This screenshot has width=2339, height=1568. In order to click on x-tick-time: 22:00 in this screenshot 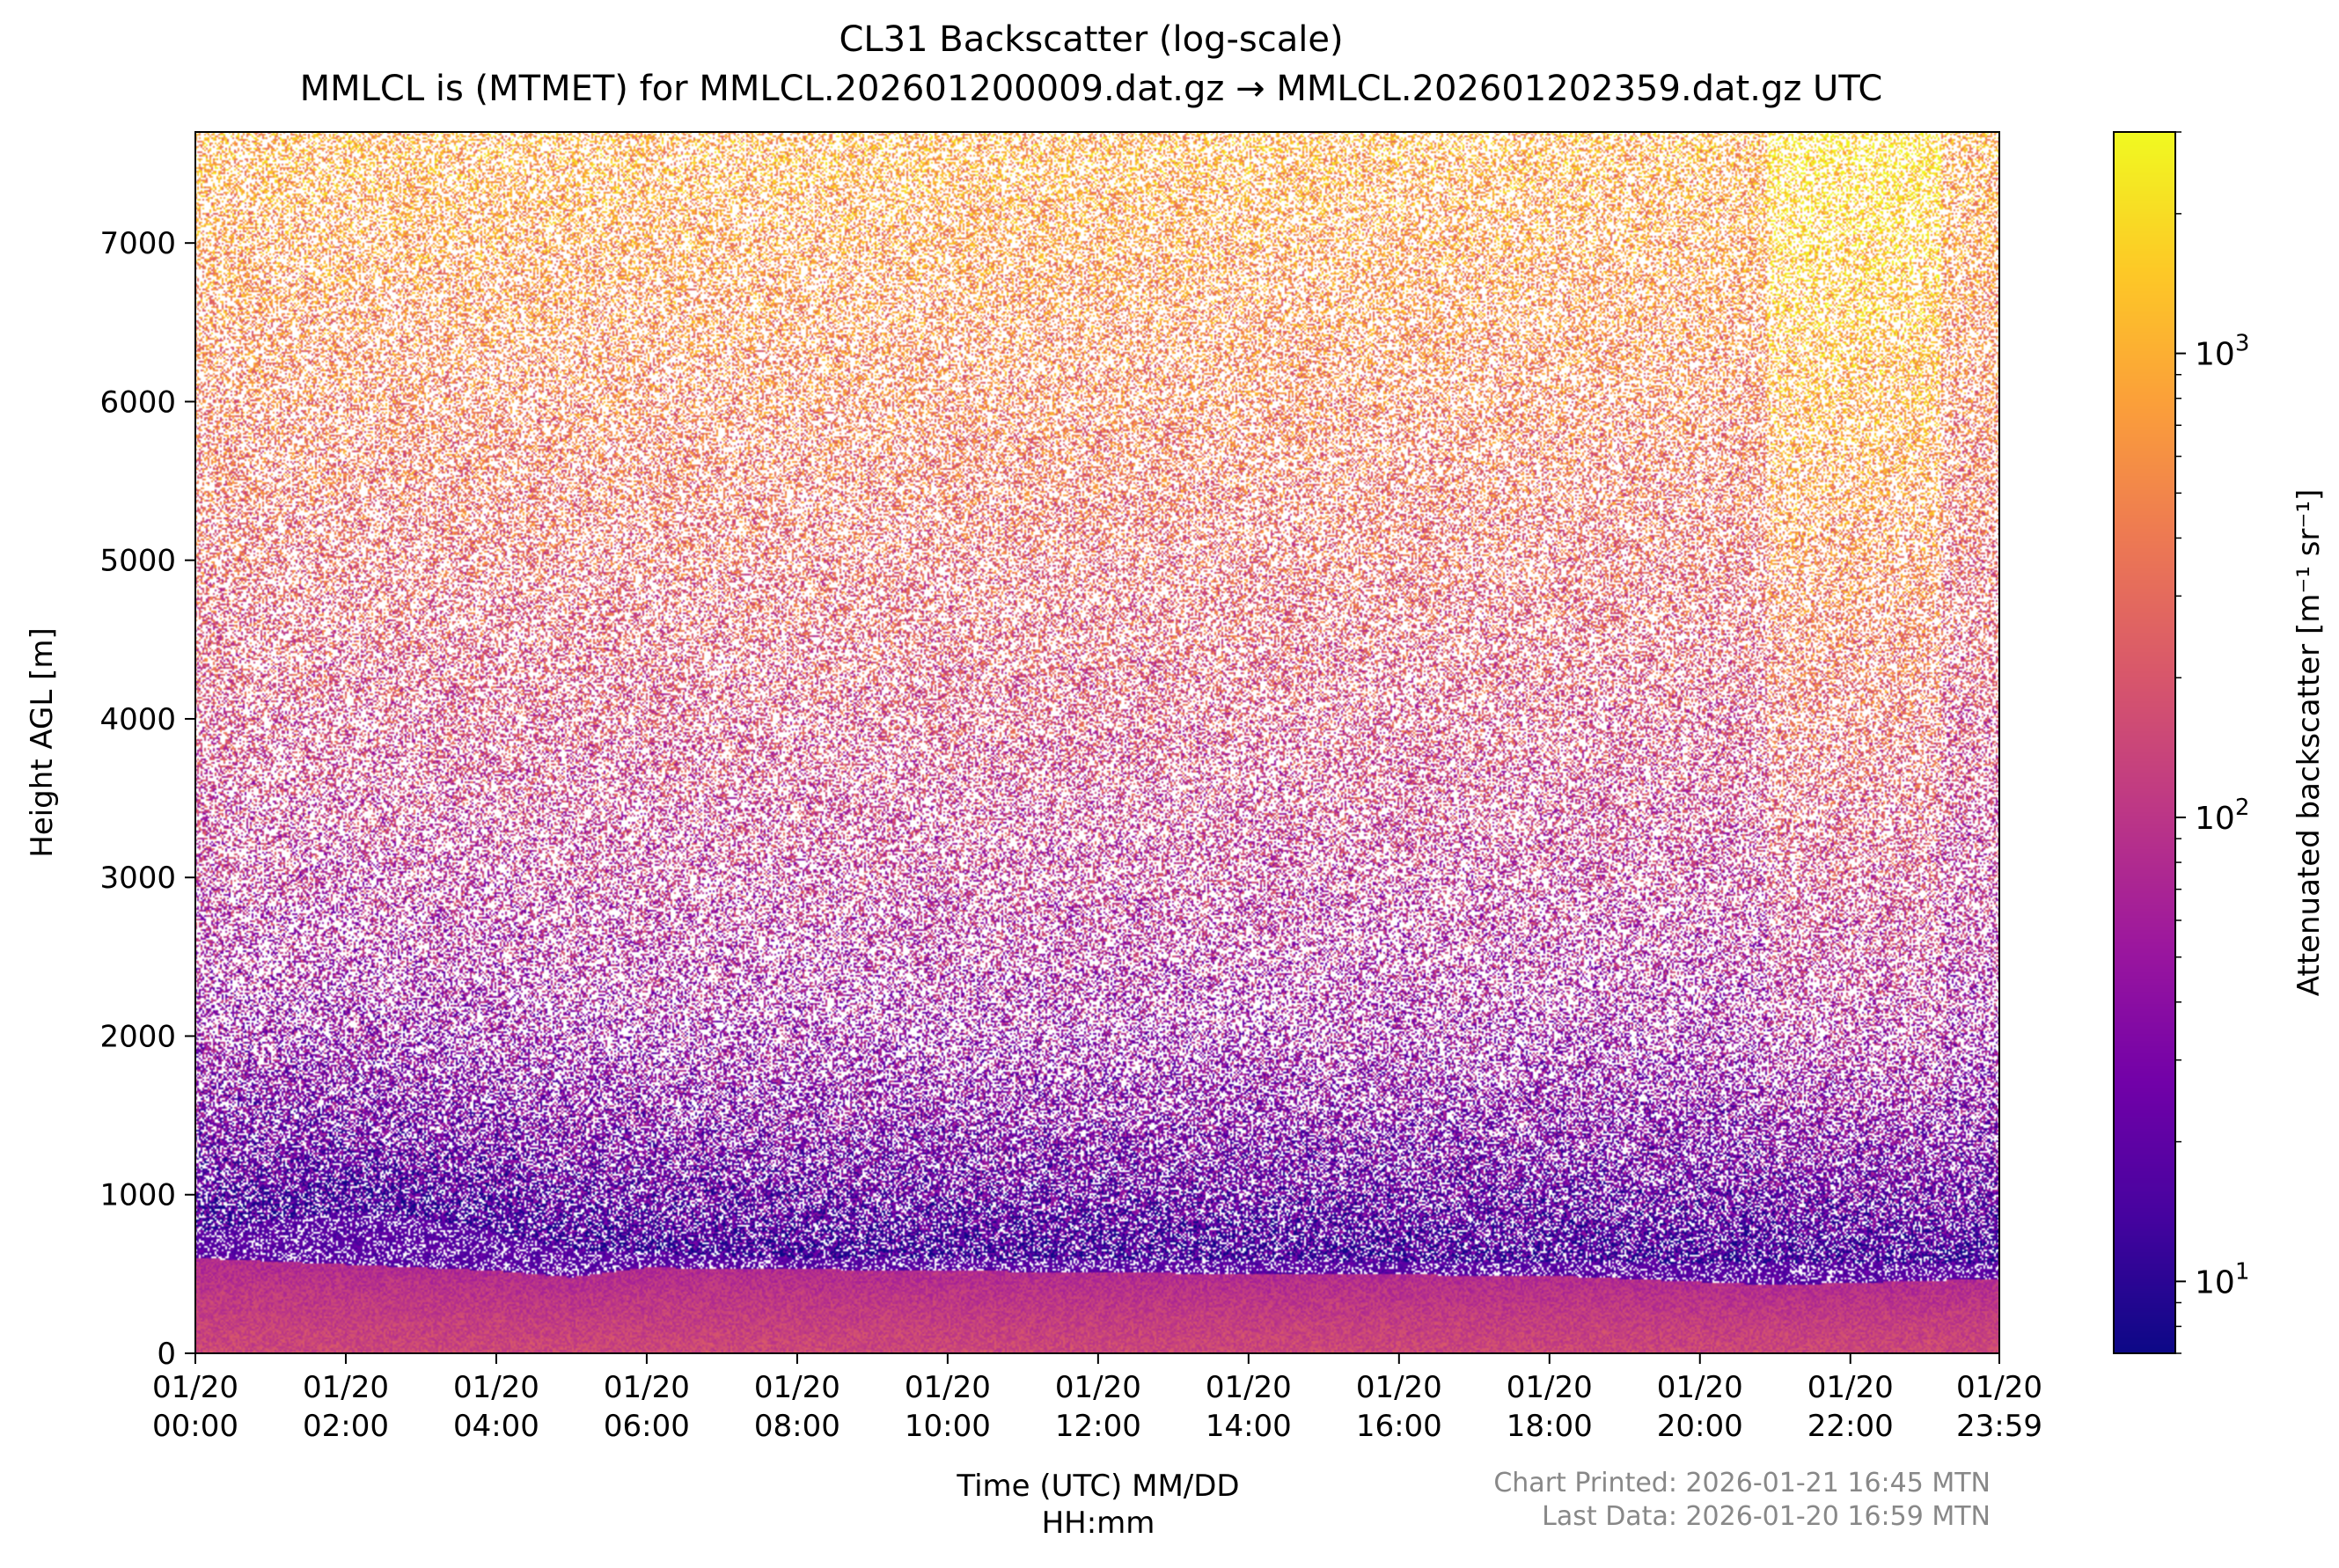, I will do `click(1850, 1426)`.